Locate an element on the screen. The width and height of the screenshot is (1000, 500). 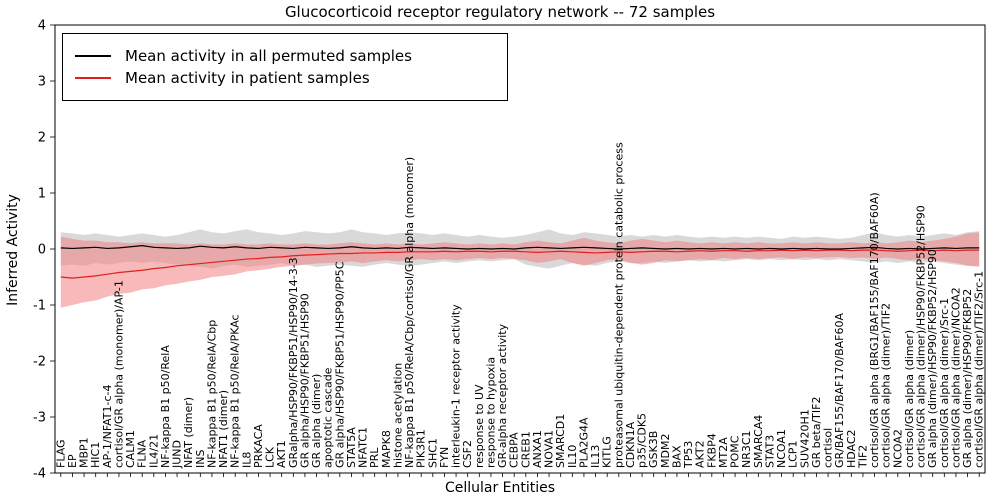
y-tick-label: 4 is located at coordinates (42, 26).